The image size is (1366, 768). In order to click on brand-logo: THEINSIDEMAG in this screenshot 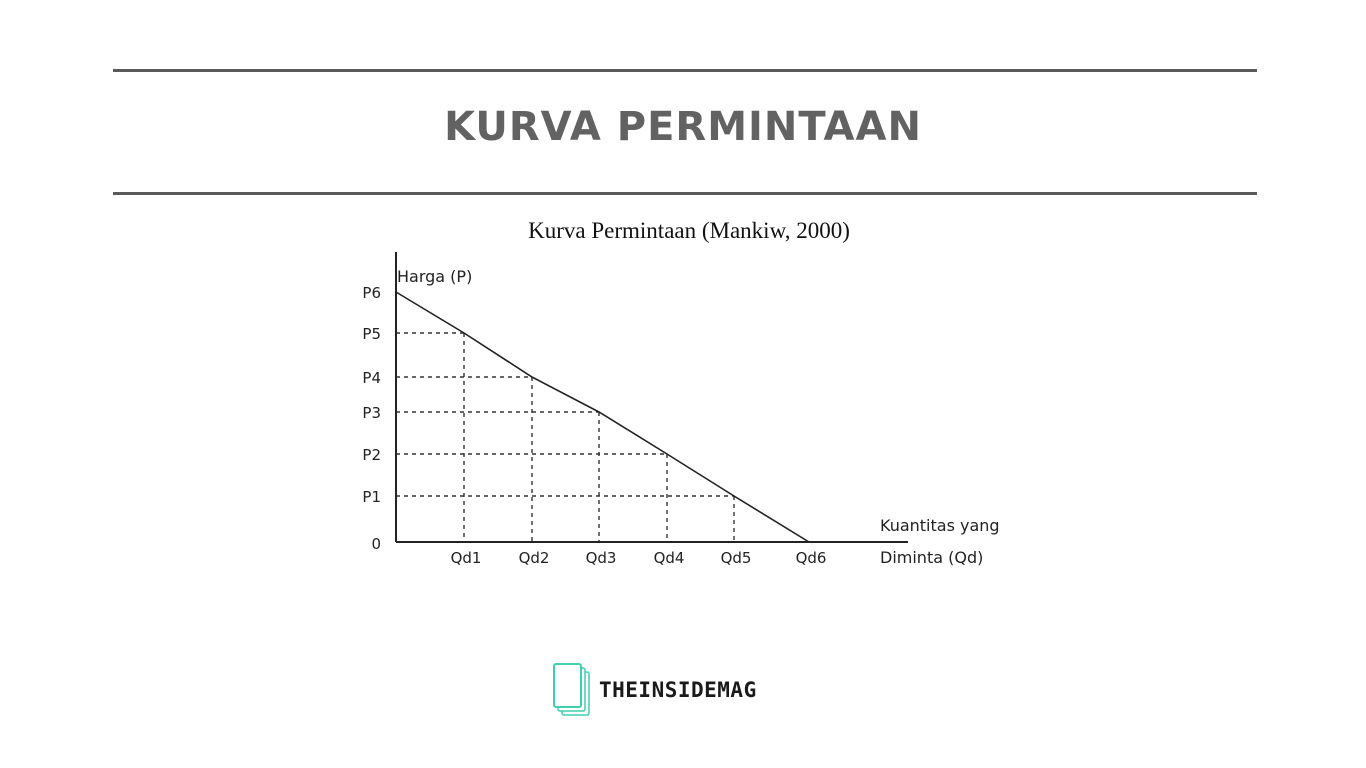, I will do `click(655, 690)`.